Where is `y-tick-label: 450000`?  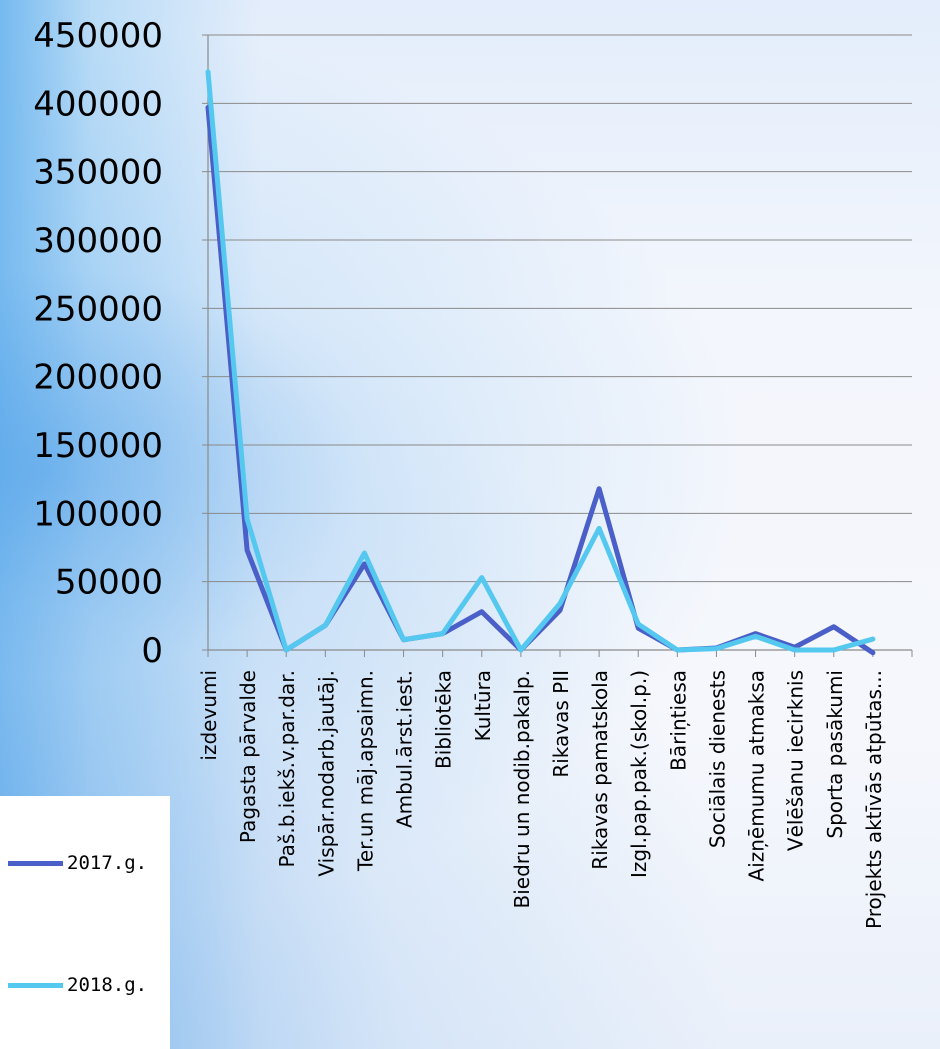 y-tick-label: 450000 is located at coordinates (98, 36).